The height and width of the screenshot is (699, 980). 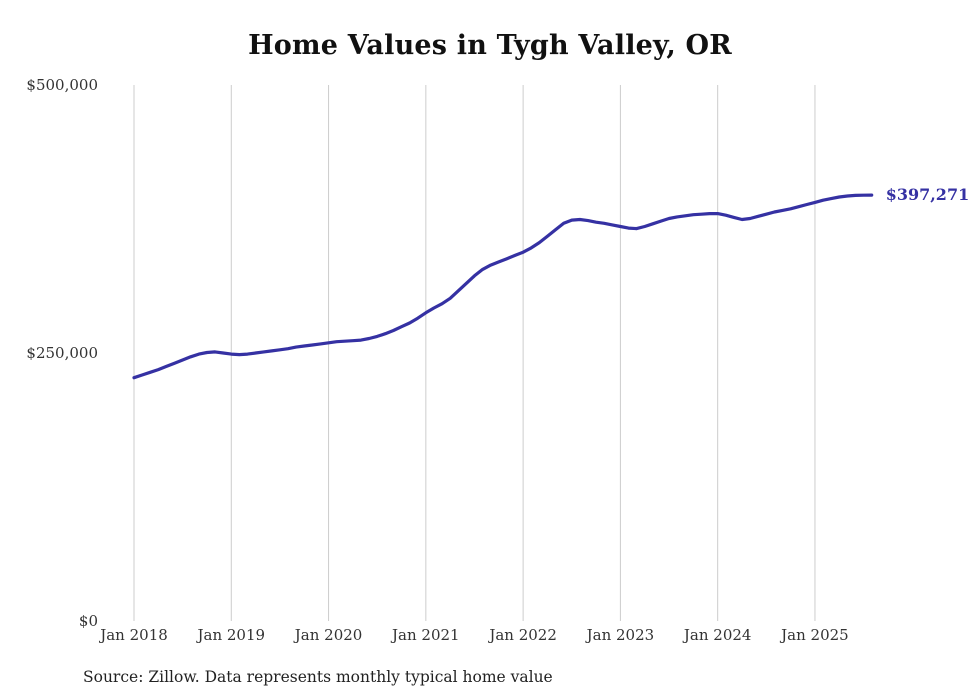 What do you see at coordinates (620, 635) in the screenshot?
I see `x-tick-label: Jan 2023` at bounding box center [620, 635].